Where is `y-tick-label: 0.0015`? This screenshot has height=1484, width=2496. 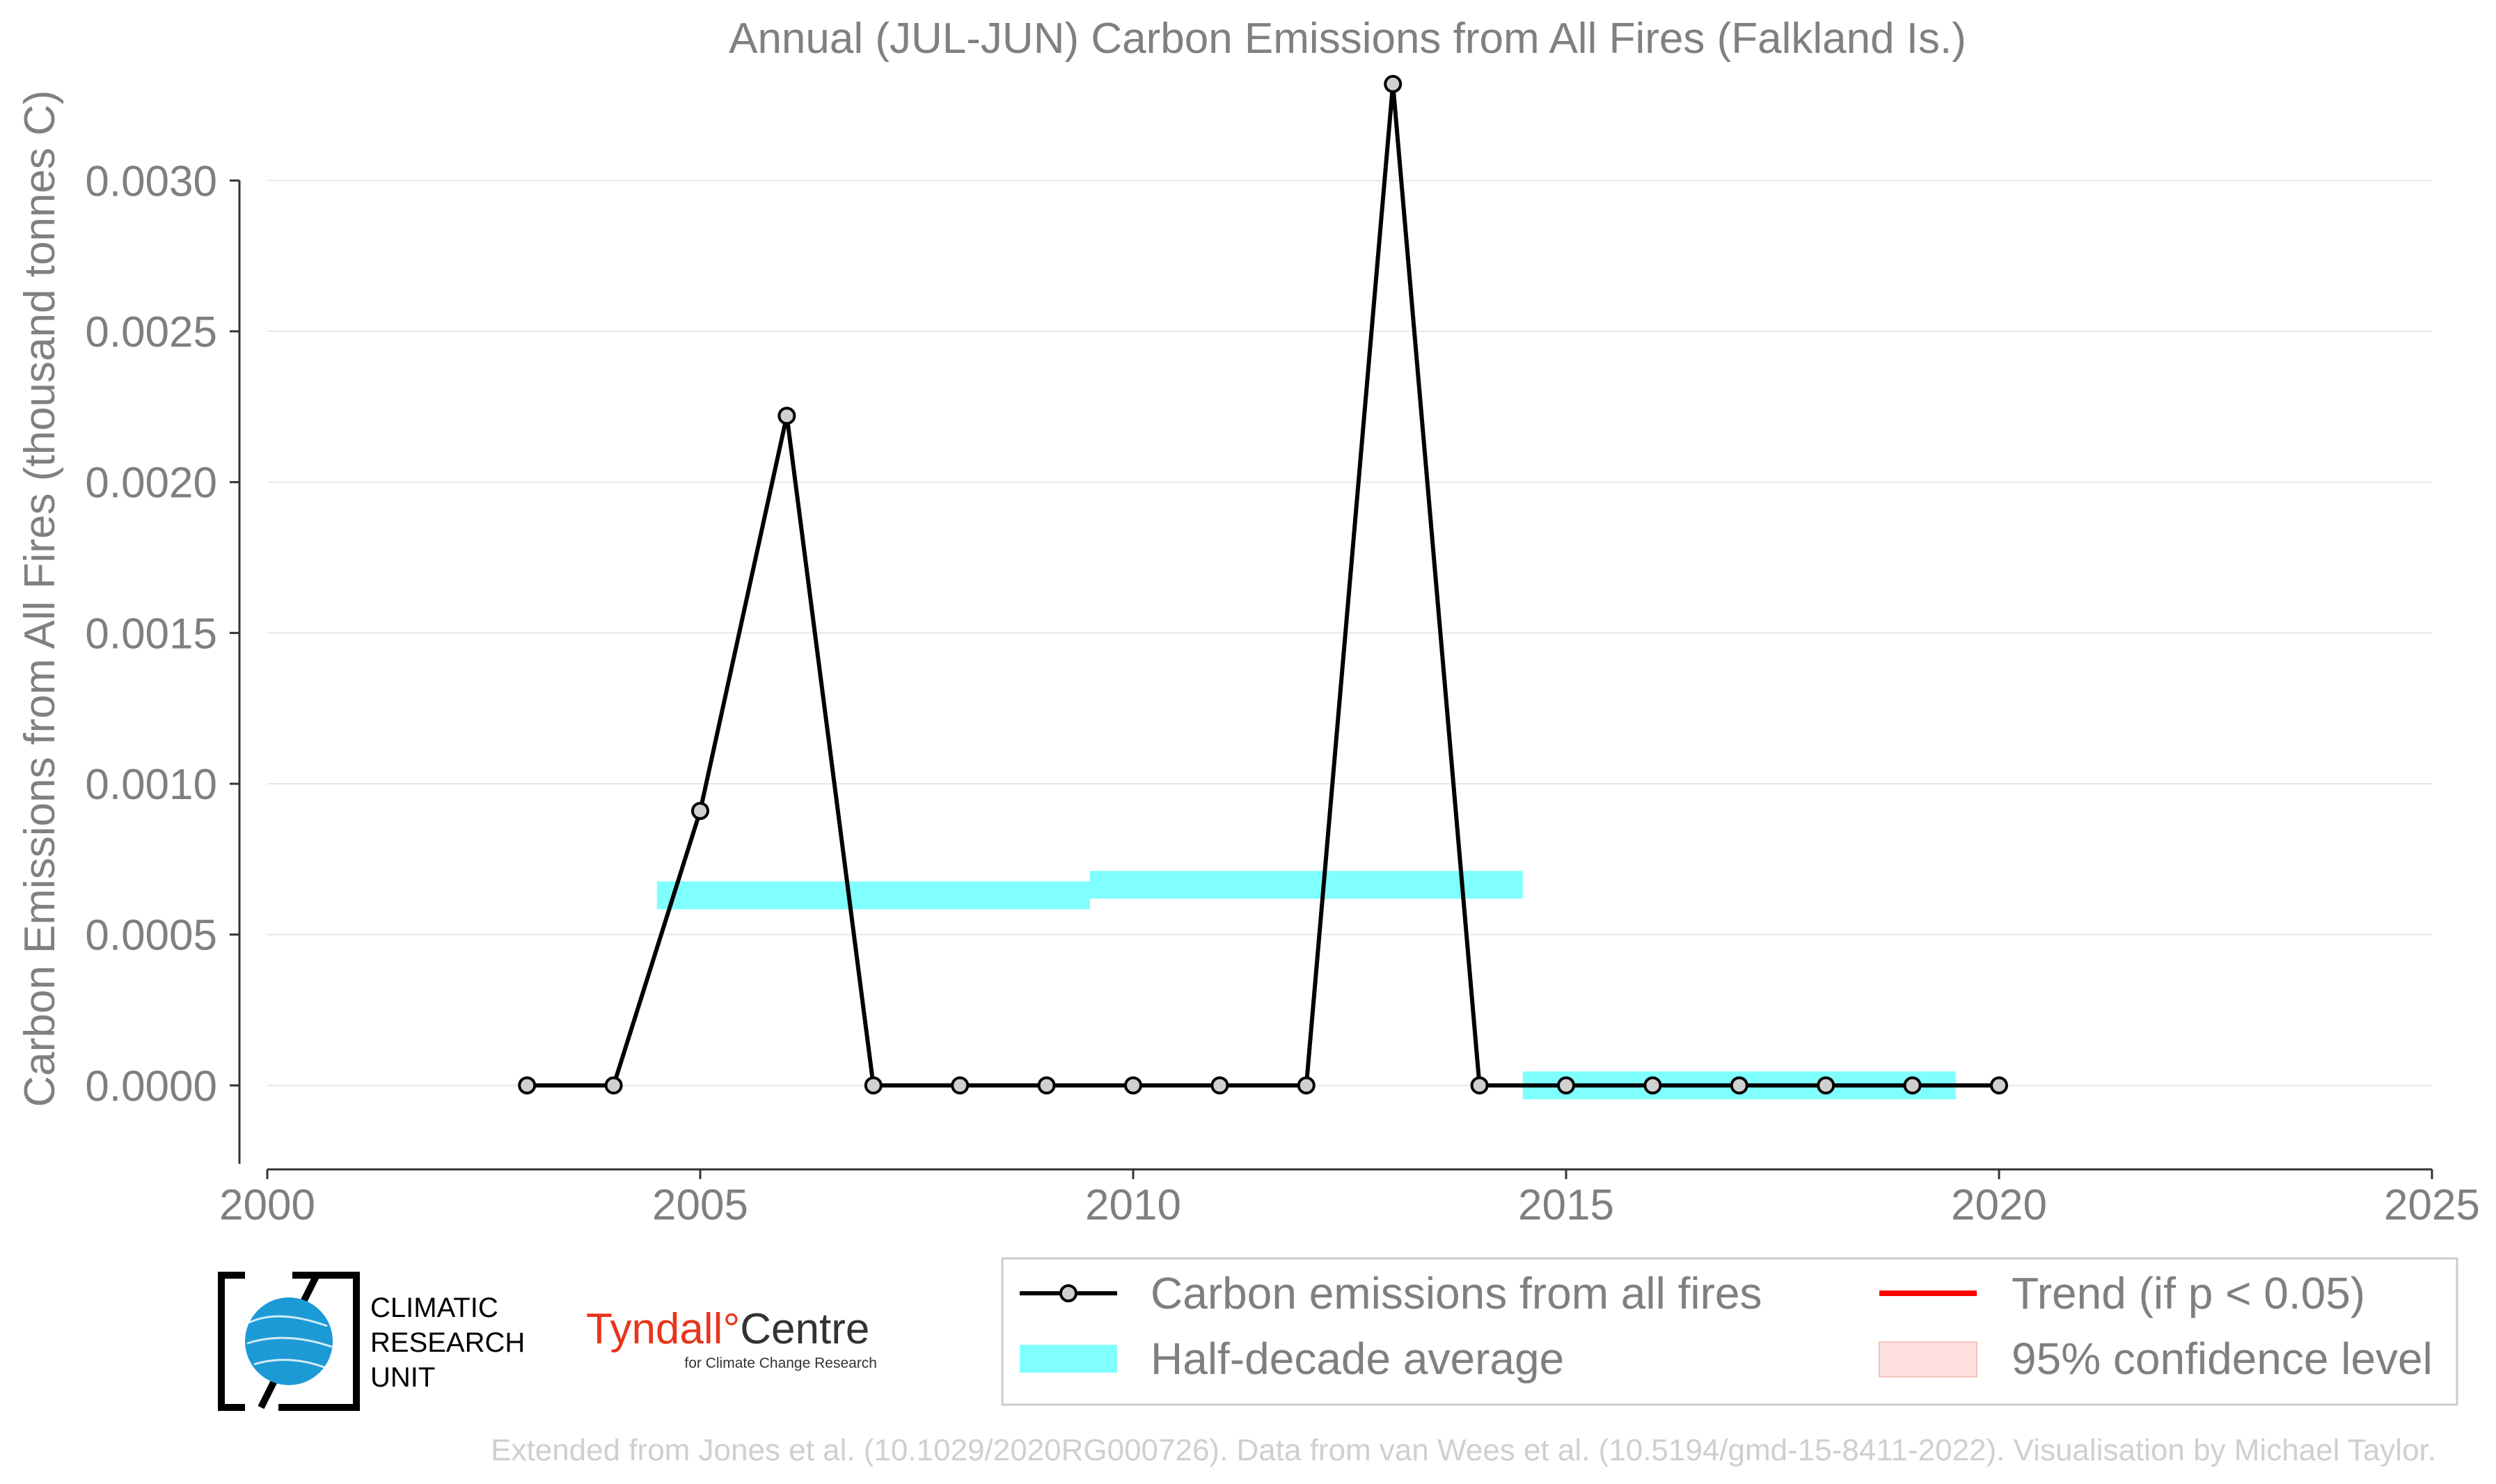
y-tick-label: 0.0015 is located at coordinates (151, 634).